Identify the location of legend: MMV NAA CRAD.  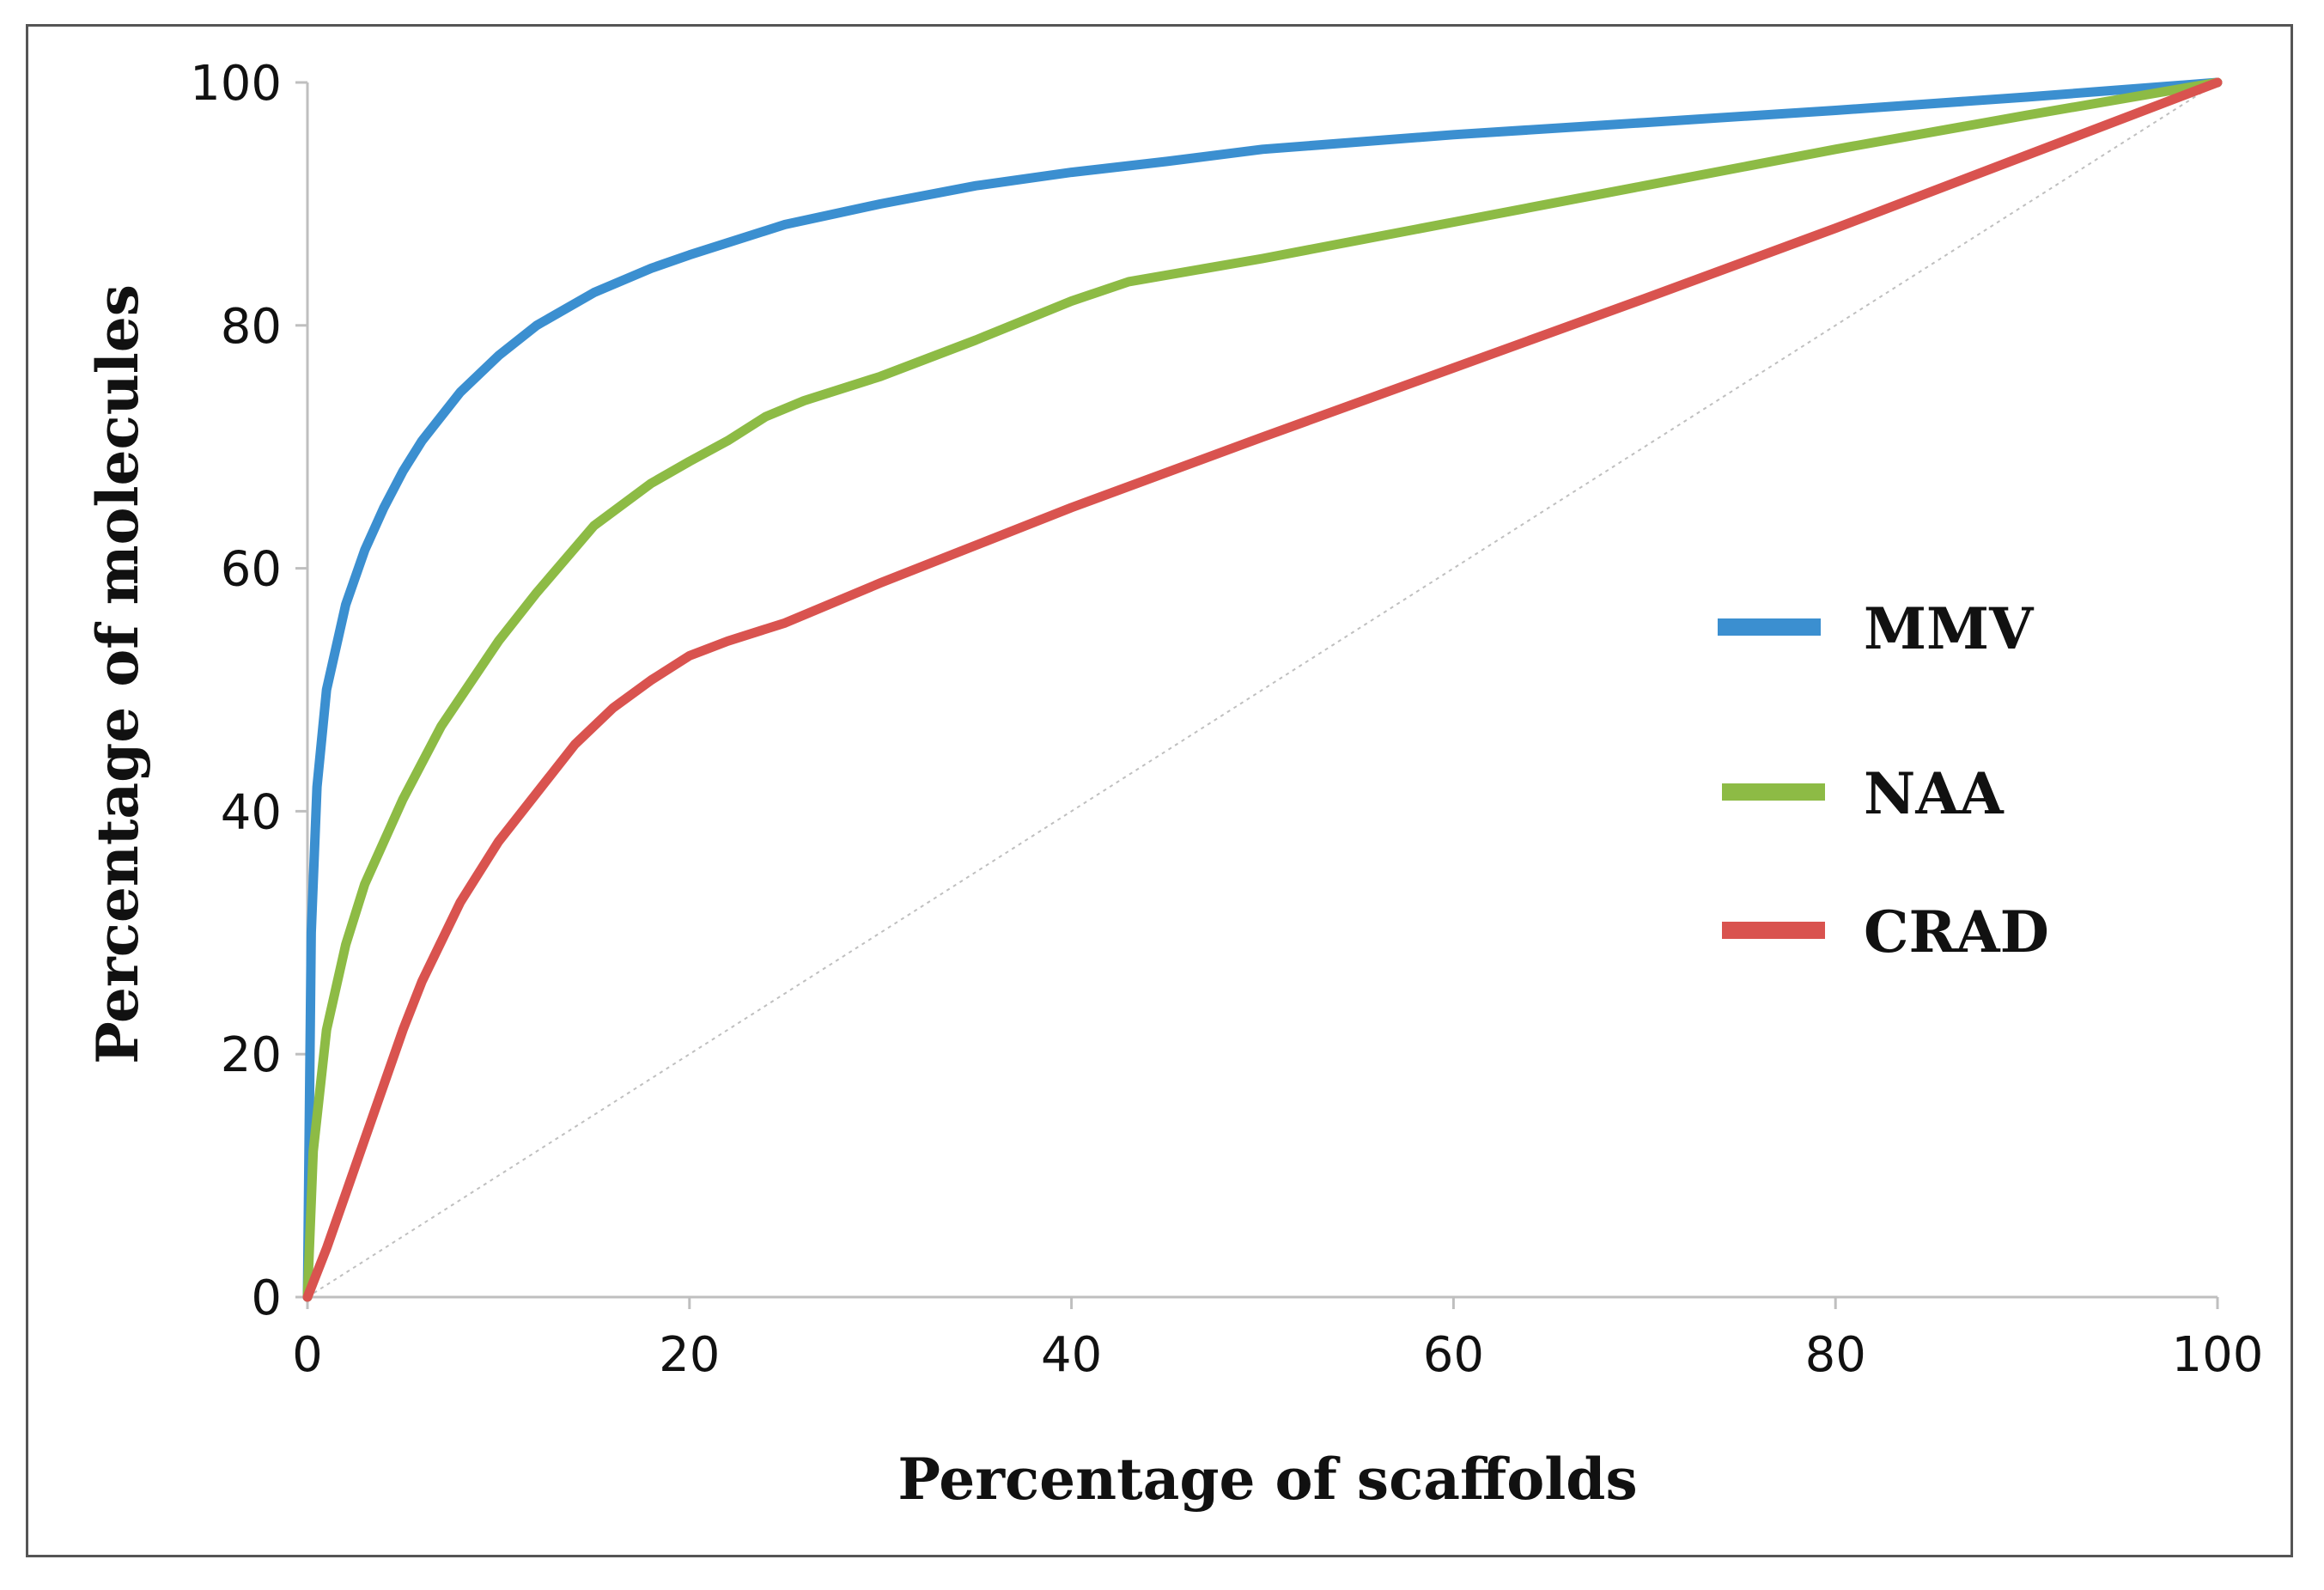
(1884, 780).